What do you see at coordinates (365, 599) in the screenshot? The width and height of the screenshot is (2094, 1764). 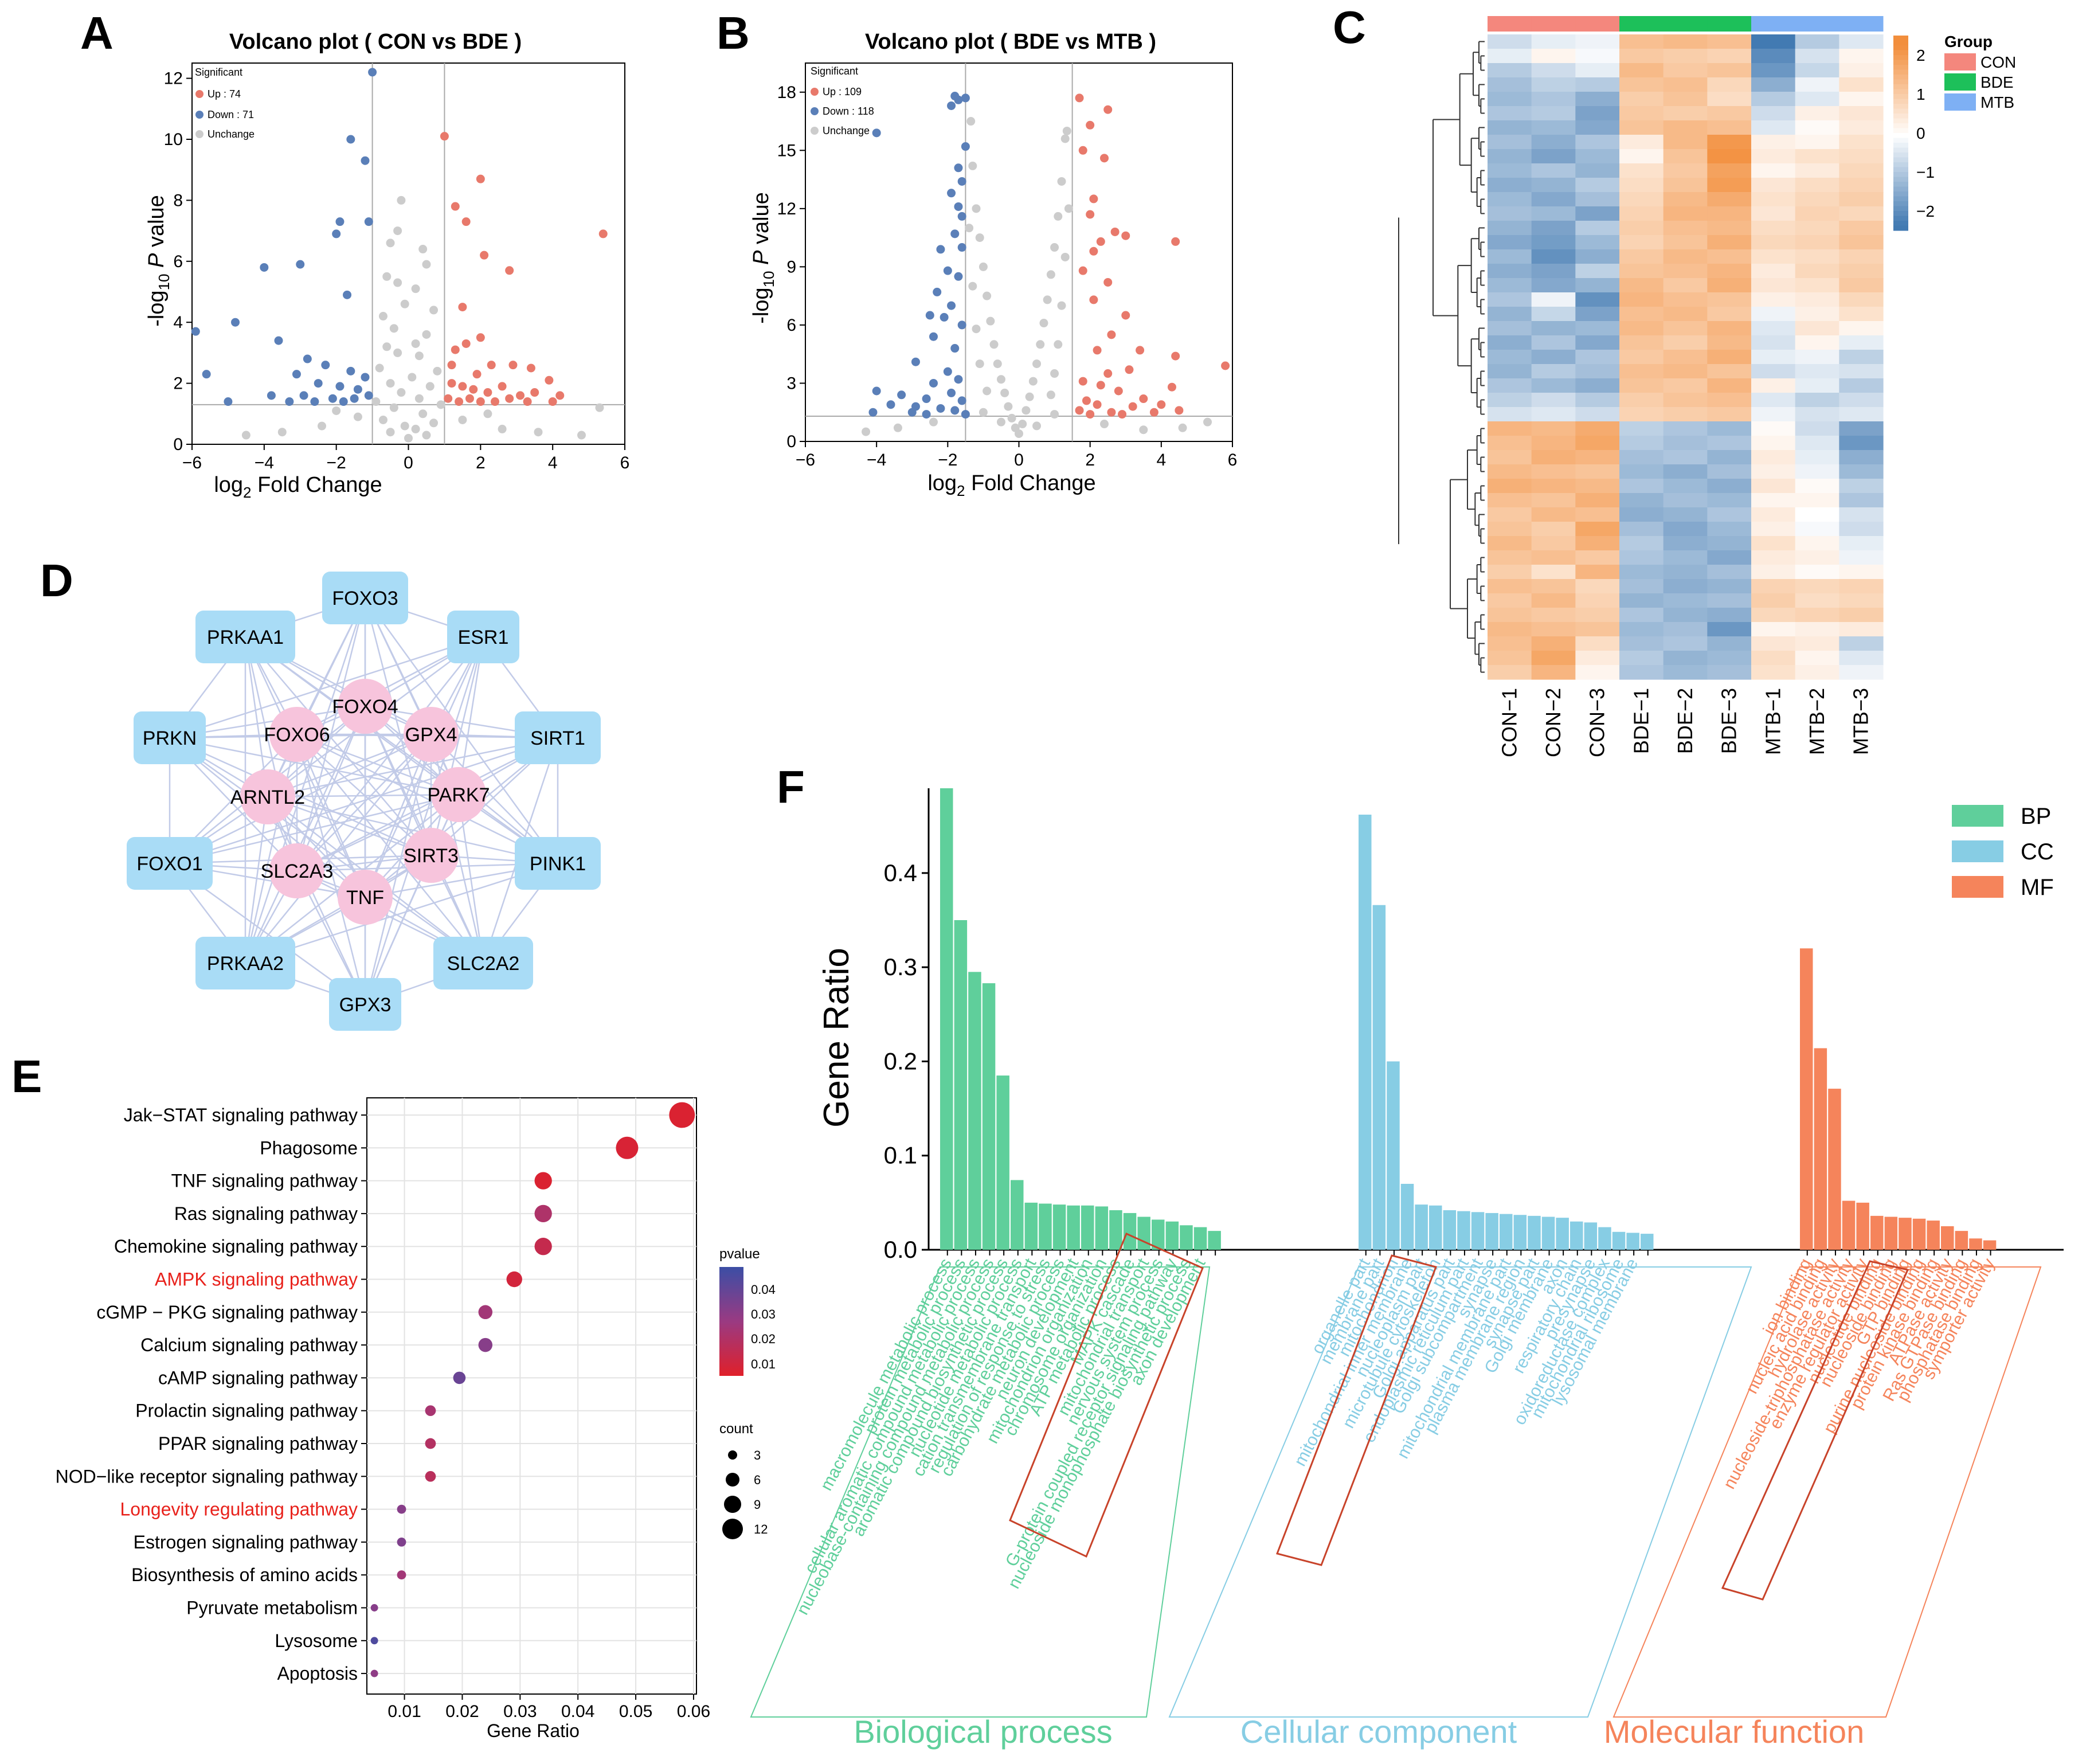 I see `node-label-foxo3: FOXO3` at bounding box center [365, 599].